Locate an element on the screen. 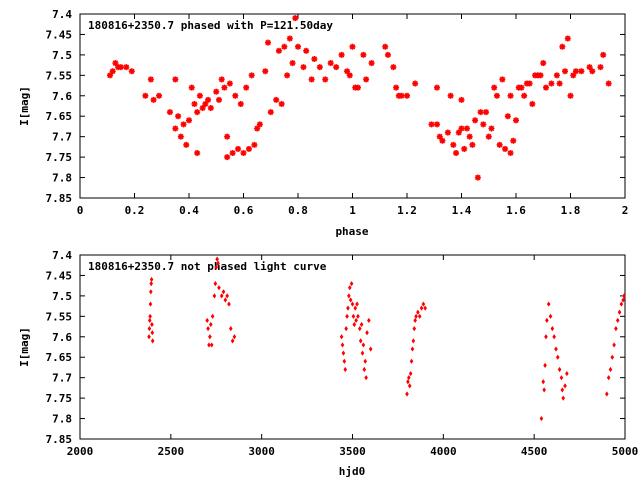 This screenshot has width=640, height=480. unphased-y-tick-label: 7.6 is located at coordinates (62, 337).